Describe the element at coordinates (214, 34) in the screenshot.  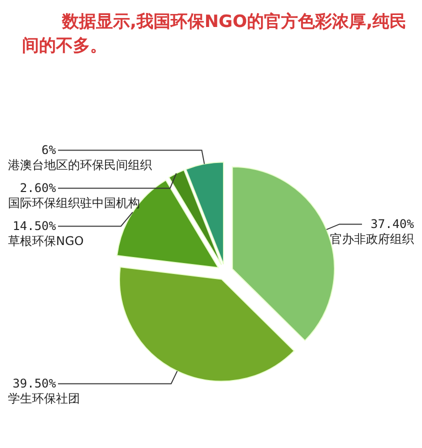
I see `chart-title: 数据显示,我国环保NGO的官方色彩浓厚,纯民间的不多。` at that location.